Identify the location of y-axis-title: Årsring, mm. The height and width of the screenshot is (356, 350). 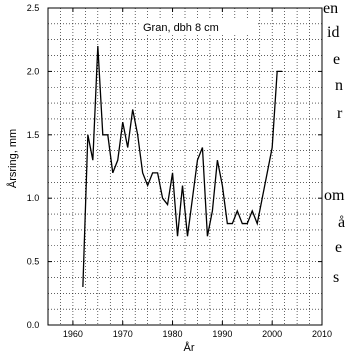
(12, 158).